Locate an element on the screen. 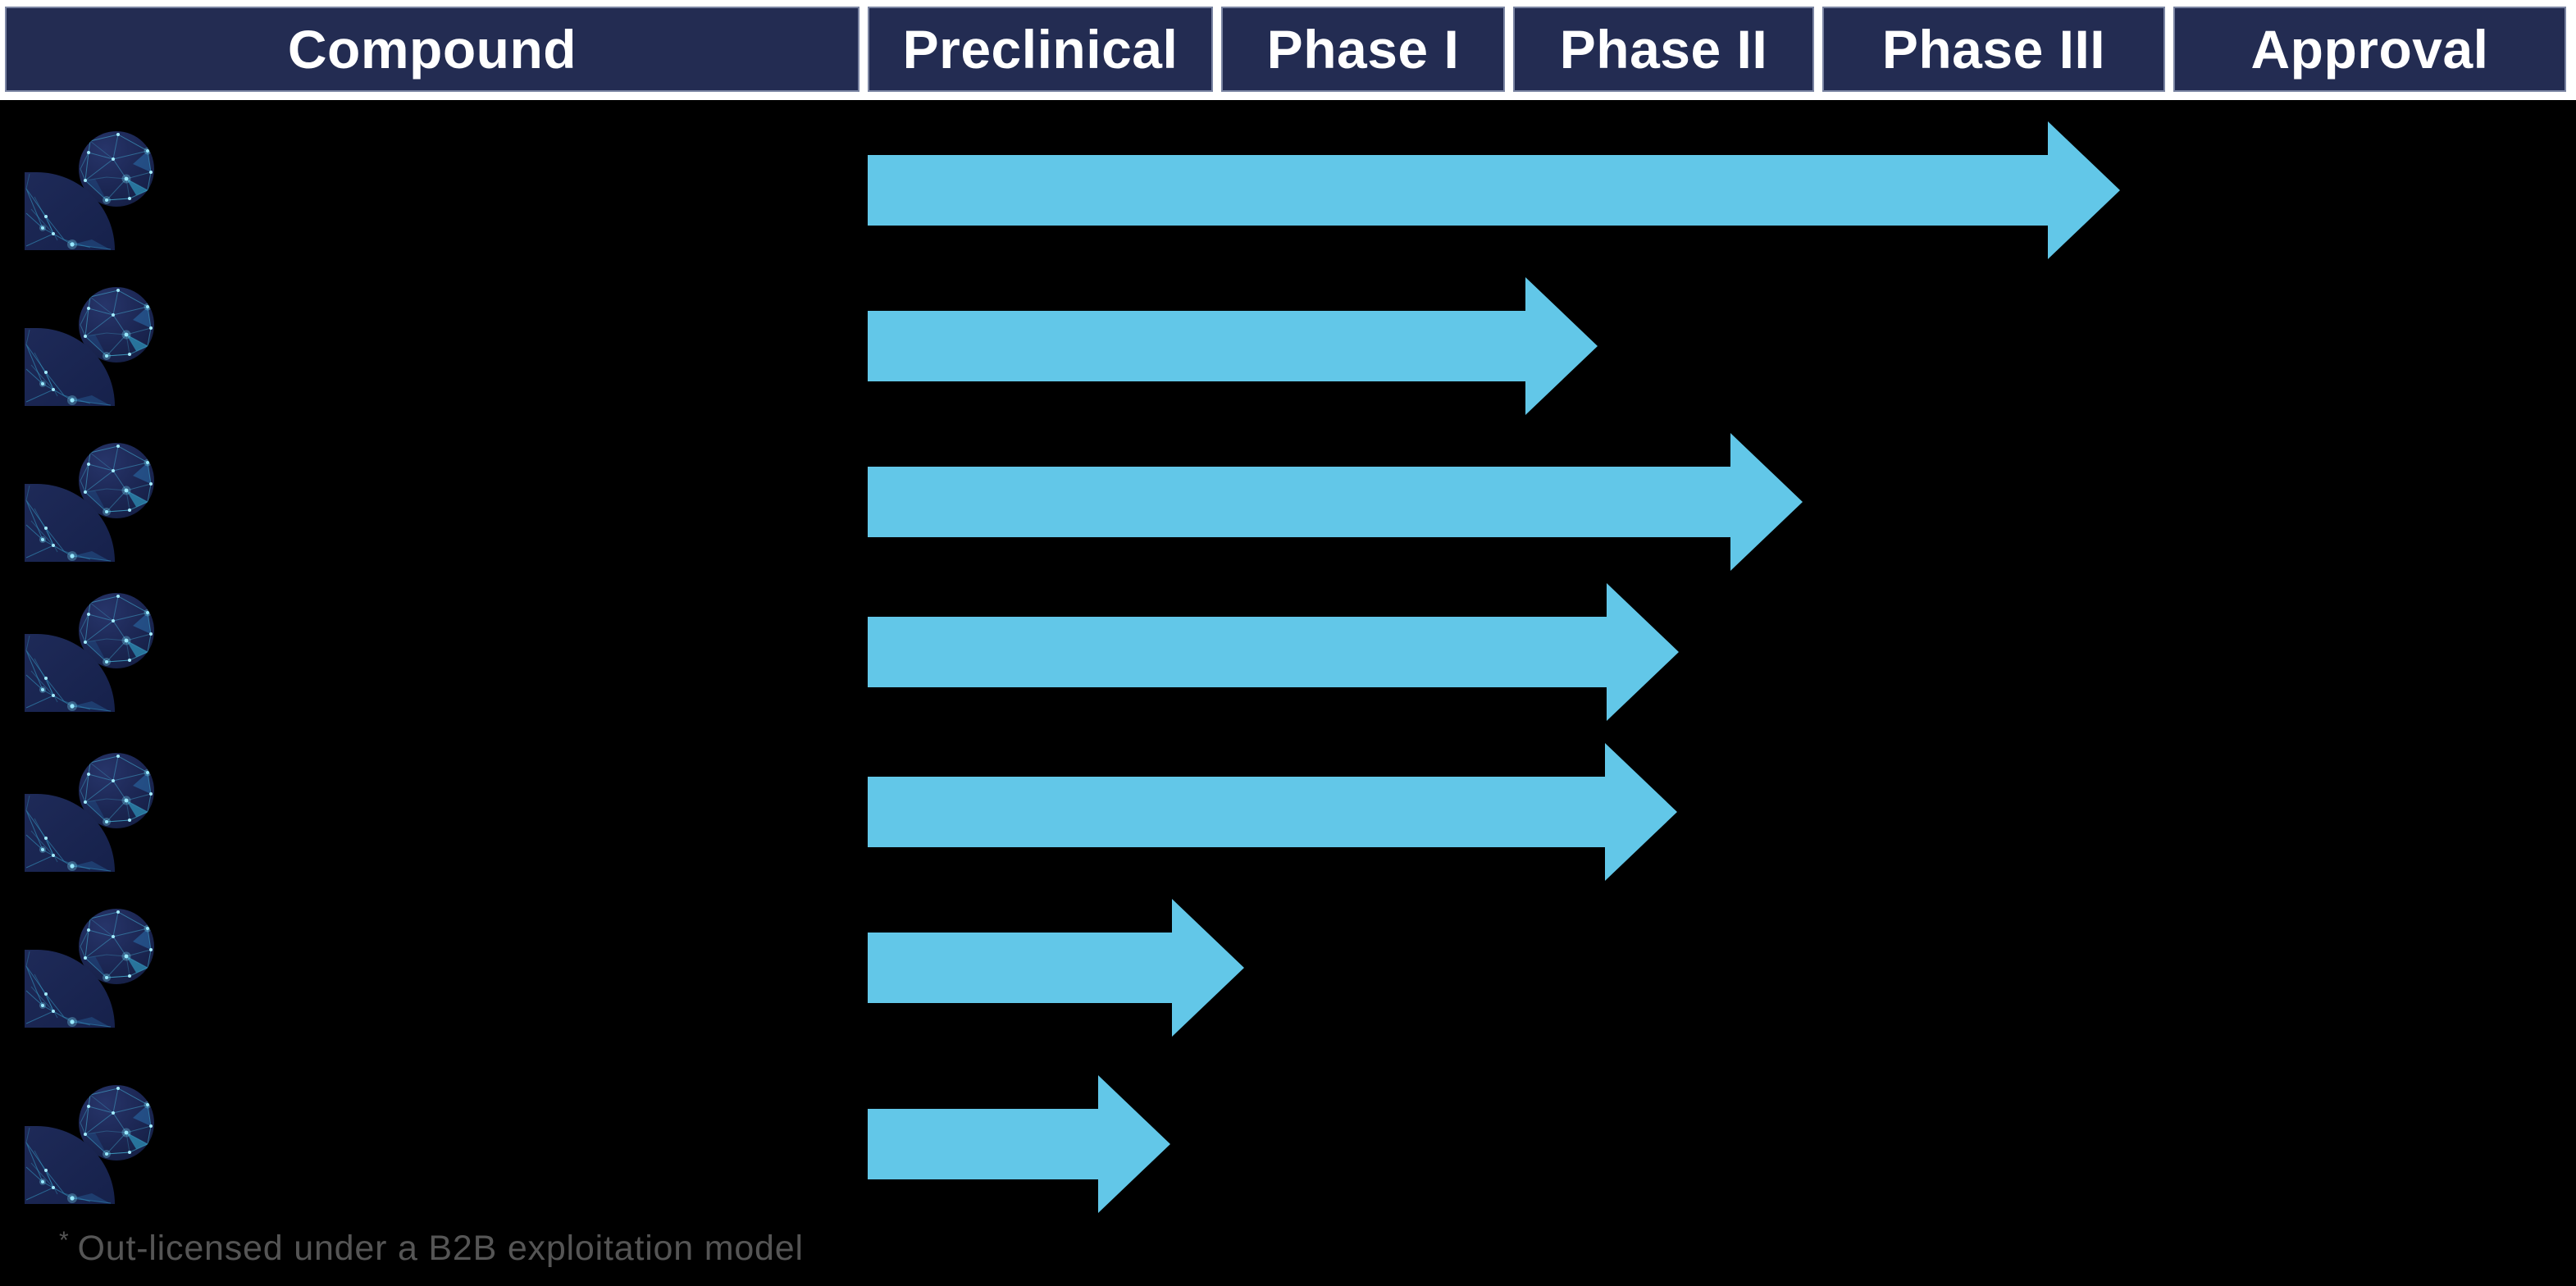  header-cell-phase-1: Phase I is located at coordinates (1363, 50).